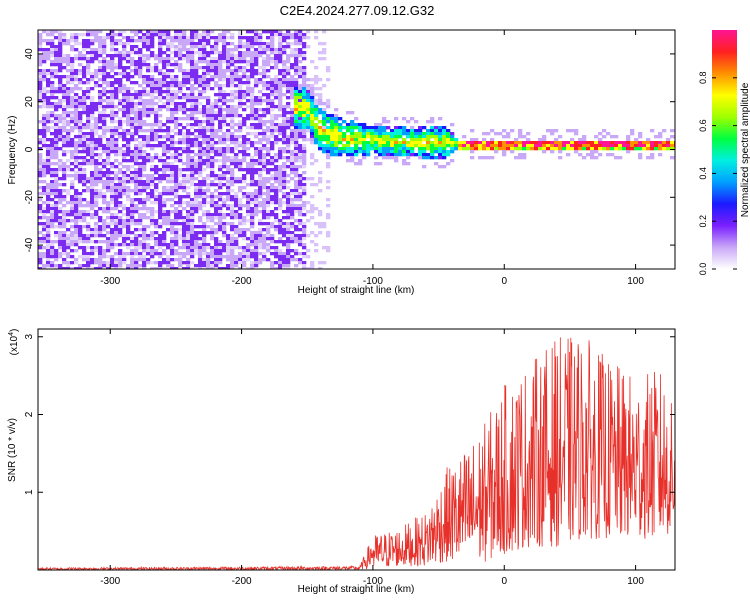 Image resolution: width=750 pixels, height=600 pixels. I want to click on snr-x-tick-label: -200, so click(242, 581).